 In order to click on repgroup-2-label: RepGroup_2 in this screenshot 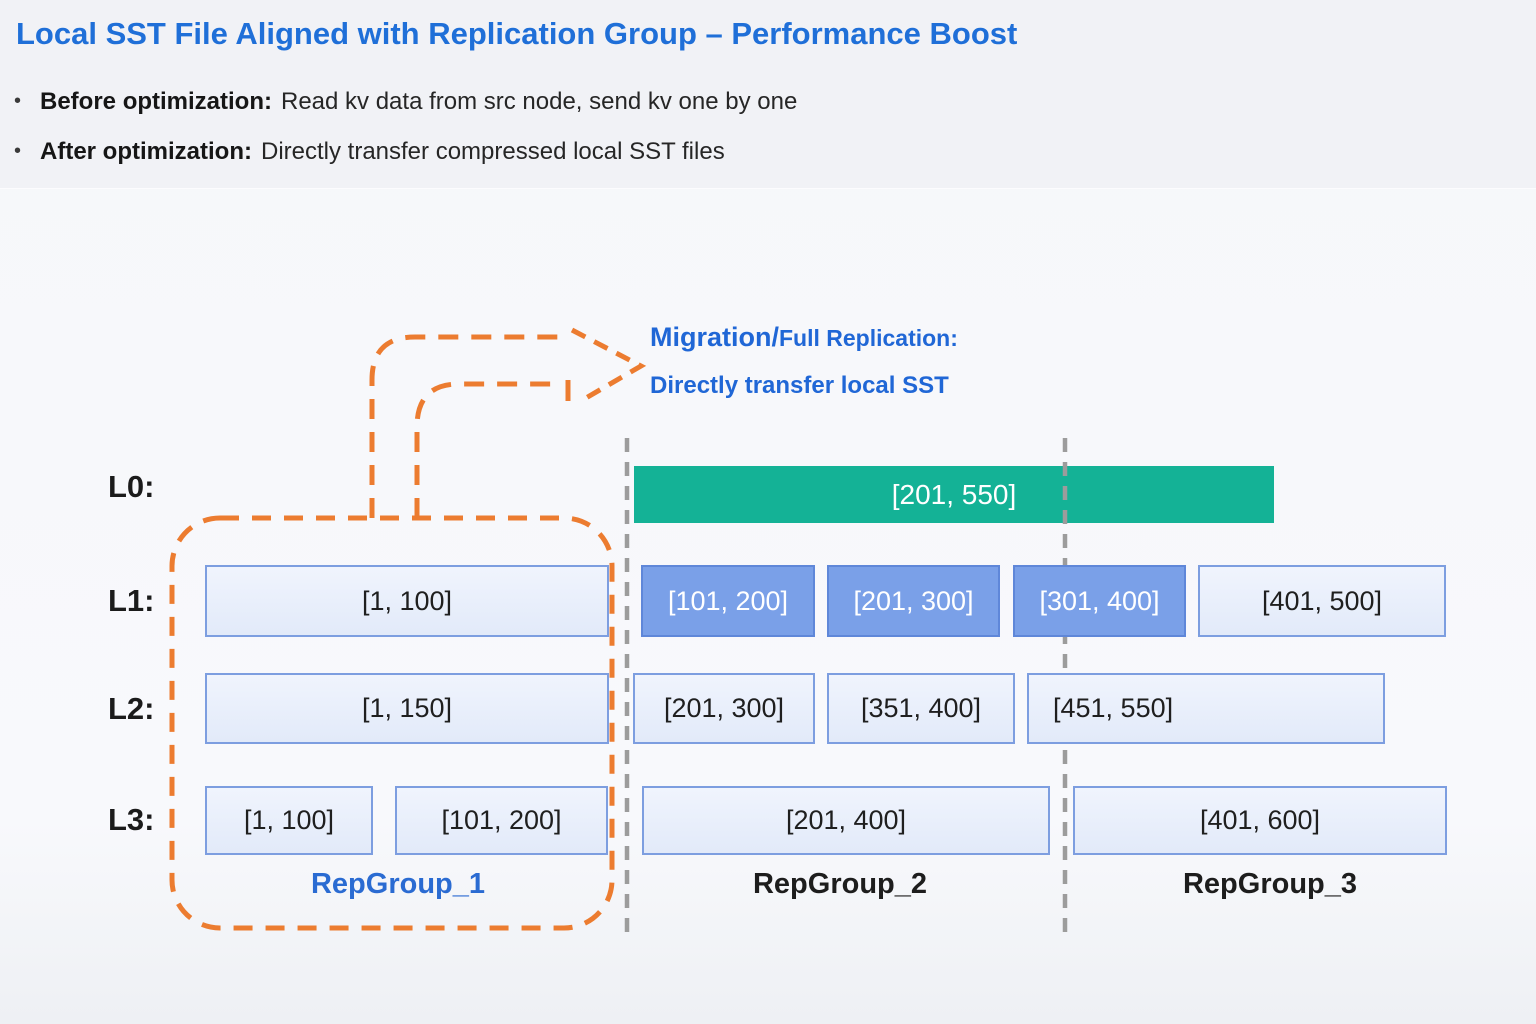, I will do `click(840, 884)`.